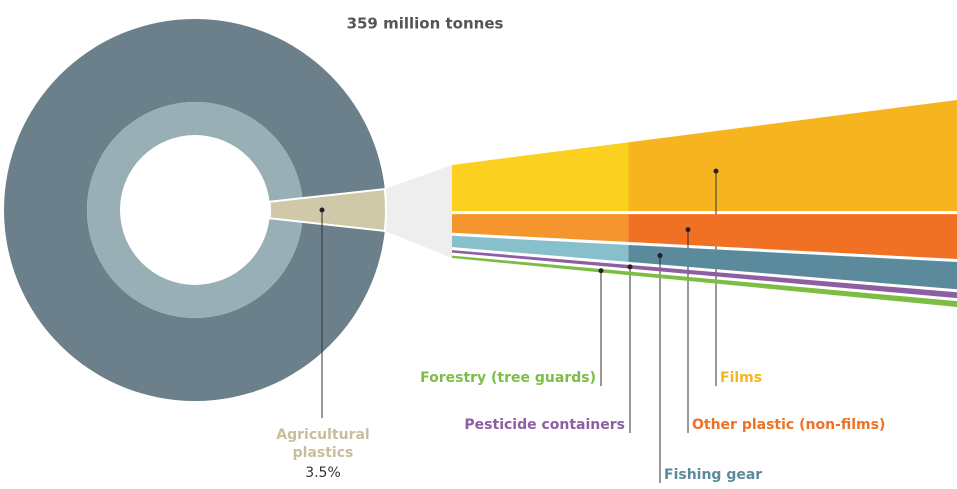 This screenshot has width=957, height=489. I want to click on slice-value-label: 3.5%, so click(323, 473).